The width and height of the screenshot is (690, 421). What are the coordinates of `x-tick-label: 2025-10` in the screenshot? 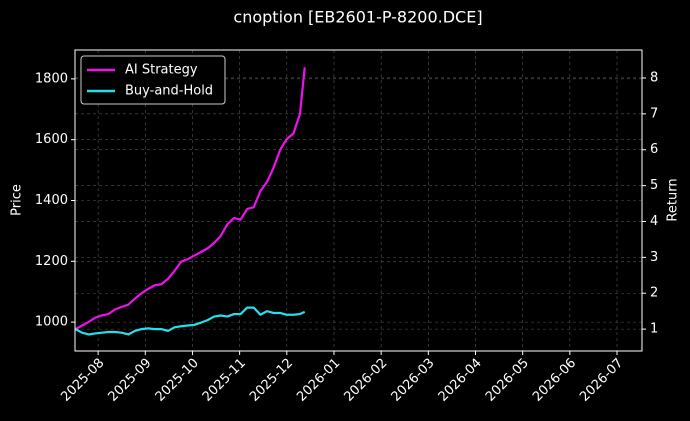 It's located at (177, 380).